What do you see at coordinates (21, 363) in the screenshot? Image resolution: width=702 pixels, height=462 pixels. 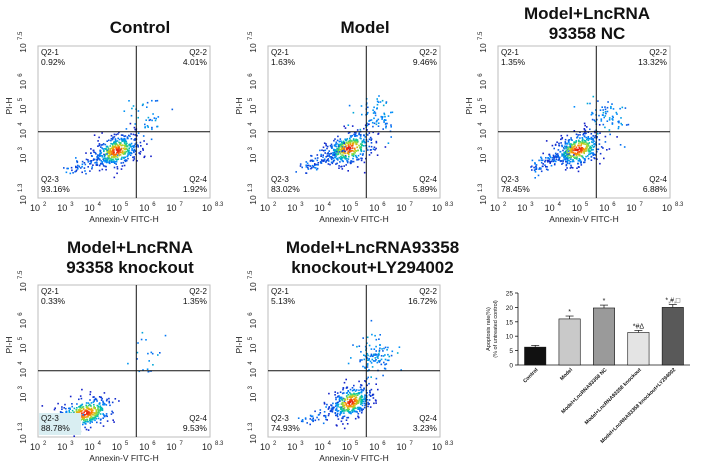 I see `y-tick-exponent: 4` at bounding box center [21, 363].